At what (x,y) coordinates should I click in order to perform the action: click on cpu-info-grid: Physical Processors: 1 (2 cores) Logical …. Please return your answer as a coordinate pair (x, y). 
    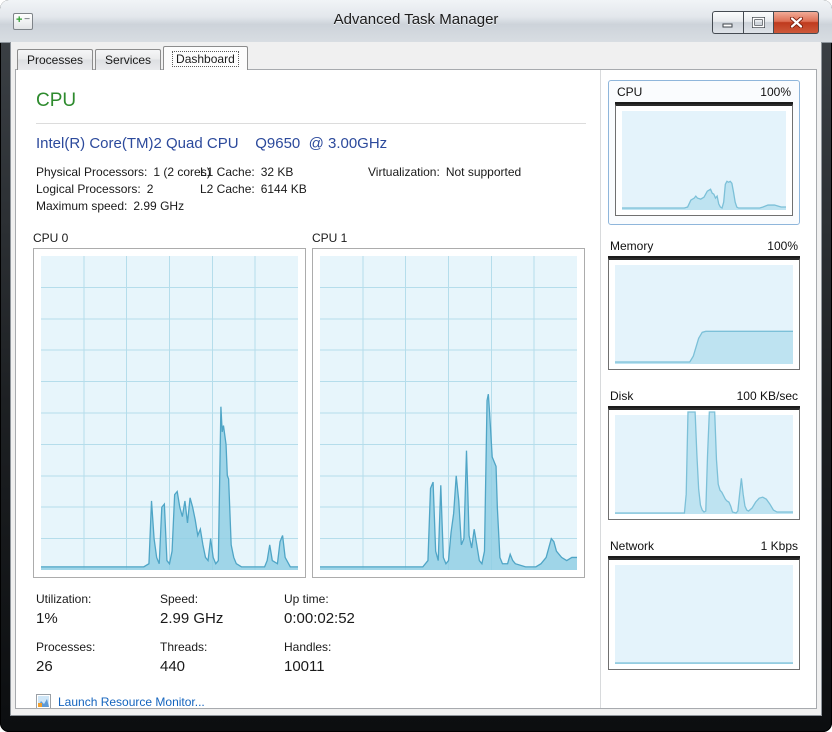
    Looking at the image, I should click on (318, 190).